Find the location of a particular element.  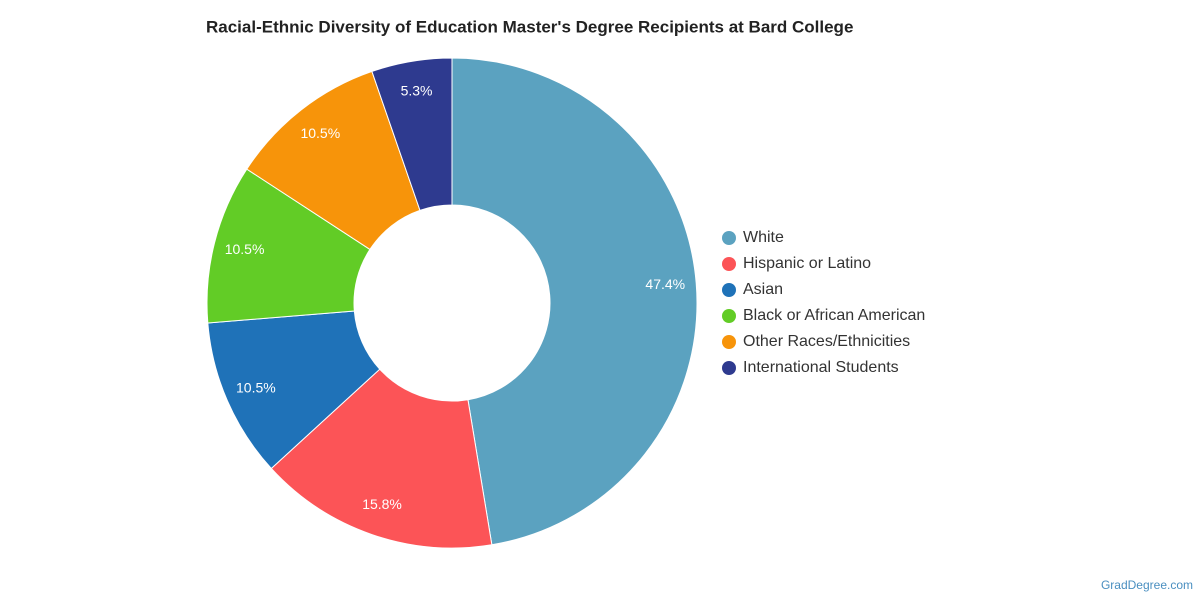

slice-label: 5.3% is located at coordinates (417, 91).